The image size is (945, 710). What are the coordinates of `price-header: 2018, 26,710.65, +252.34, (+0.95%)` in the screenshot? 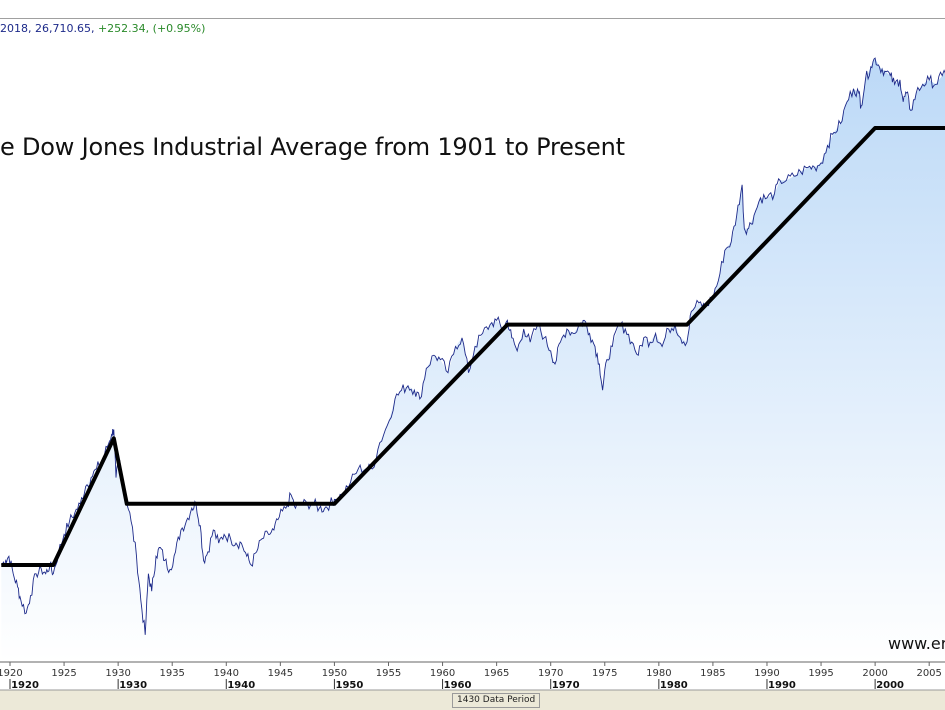 It's located at (102, 28).